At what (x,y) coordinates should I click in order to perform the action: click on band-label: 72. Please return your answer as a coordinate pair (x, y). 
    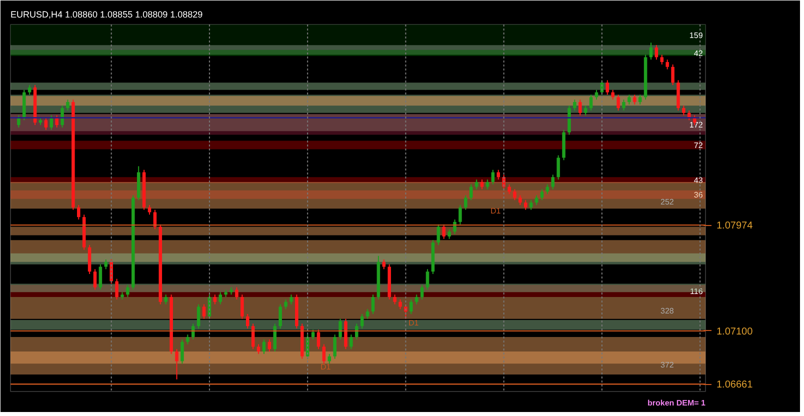
    Looking at the image, I should click on (699, 145).